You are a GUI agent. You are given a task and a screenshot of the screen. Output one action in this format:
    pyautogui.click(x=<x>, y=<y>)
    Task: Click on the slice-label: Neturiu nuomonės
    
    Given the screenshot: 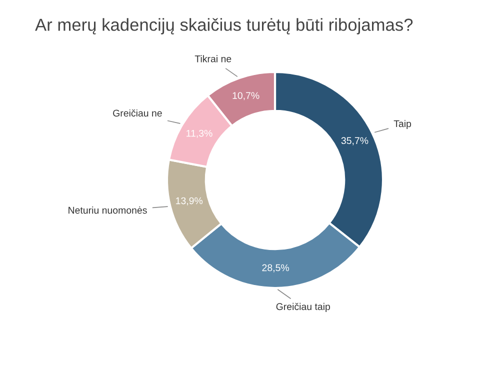 What is the action you would take?
    pyautogui.click(x=107, y=210)
    